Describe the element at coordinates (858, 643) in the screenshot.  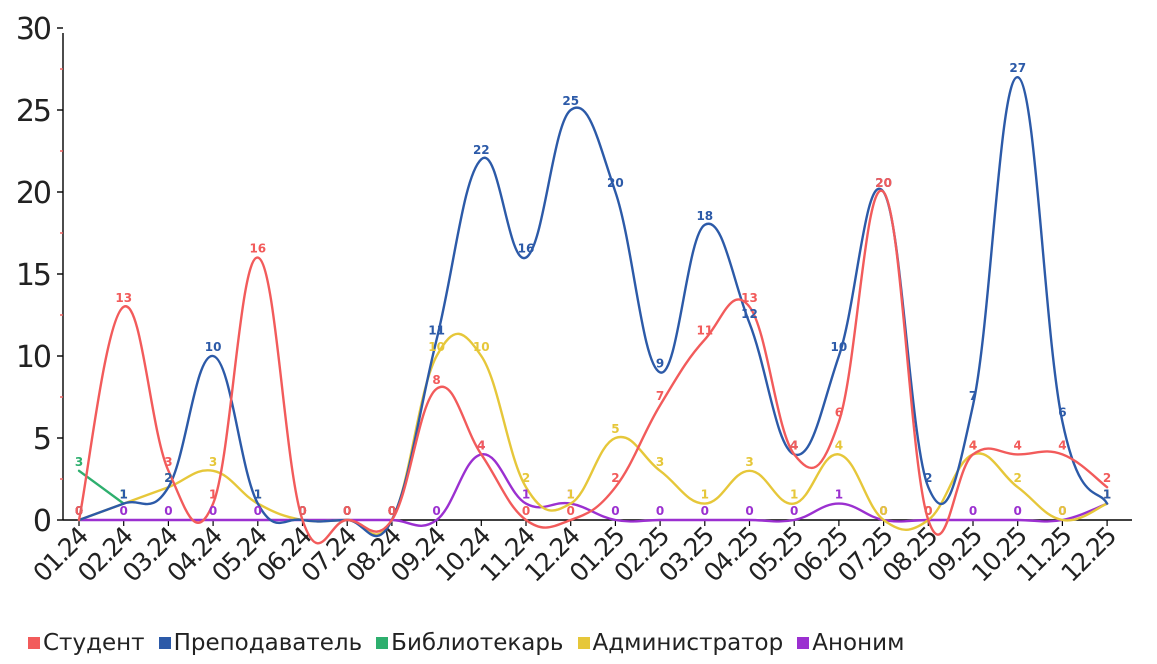
I see `legend-label: Аноним` at that location.